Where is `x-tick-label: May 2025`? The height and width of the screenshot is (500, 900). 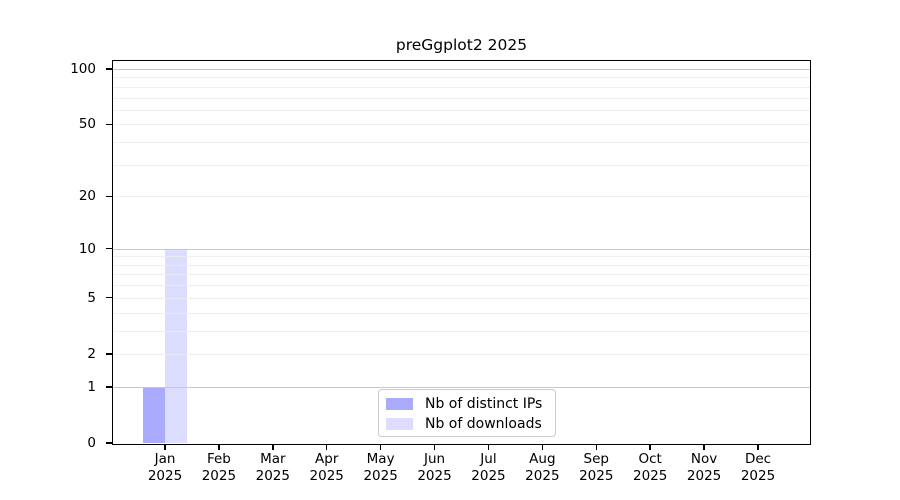 x-tick-label: May 2025 is located at coordinates (380, 467).